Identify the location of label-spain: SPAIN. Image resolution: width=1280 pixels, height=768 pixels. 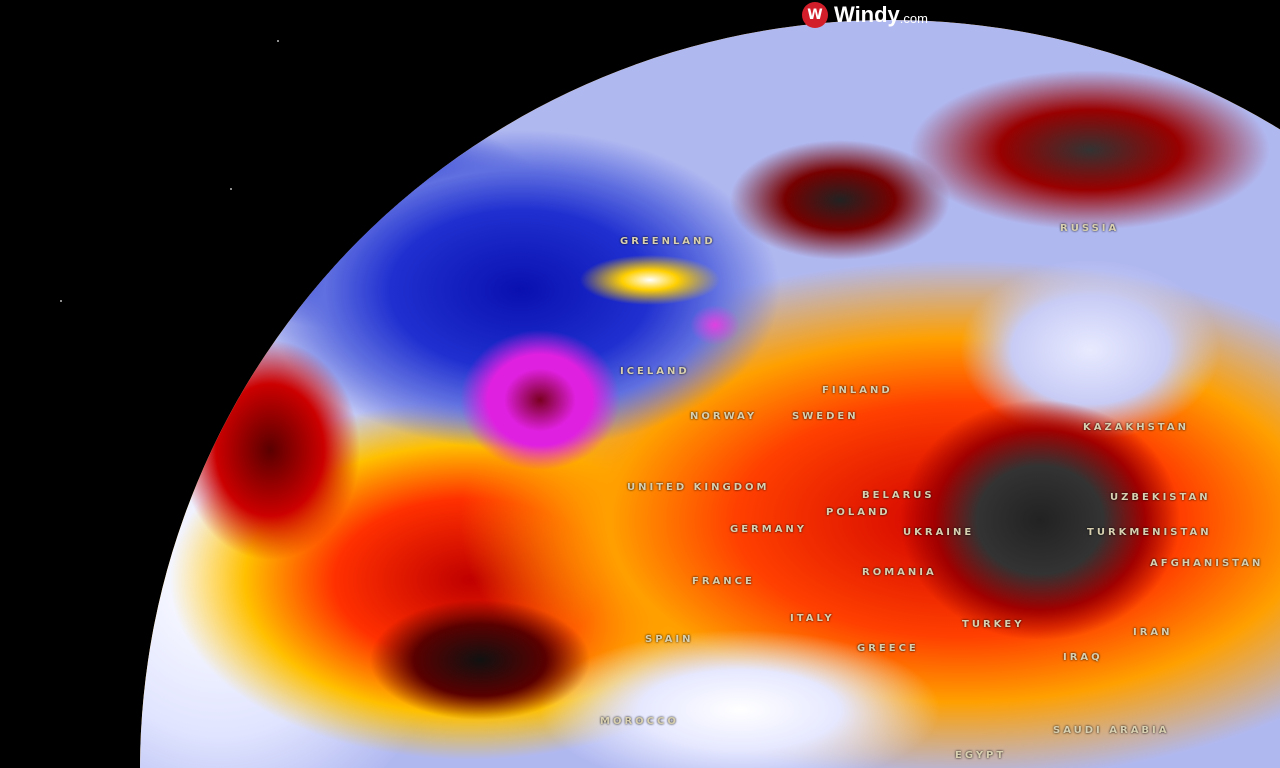
(669, 639).